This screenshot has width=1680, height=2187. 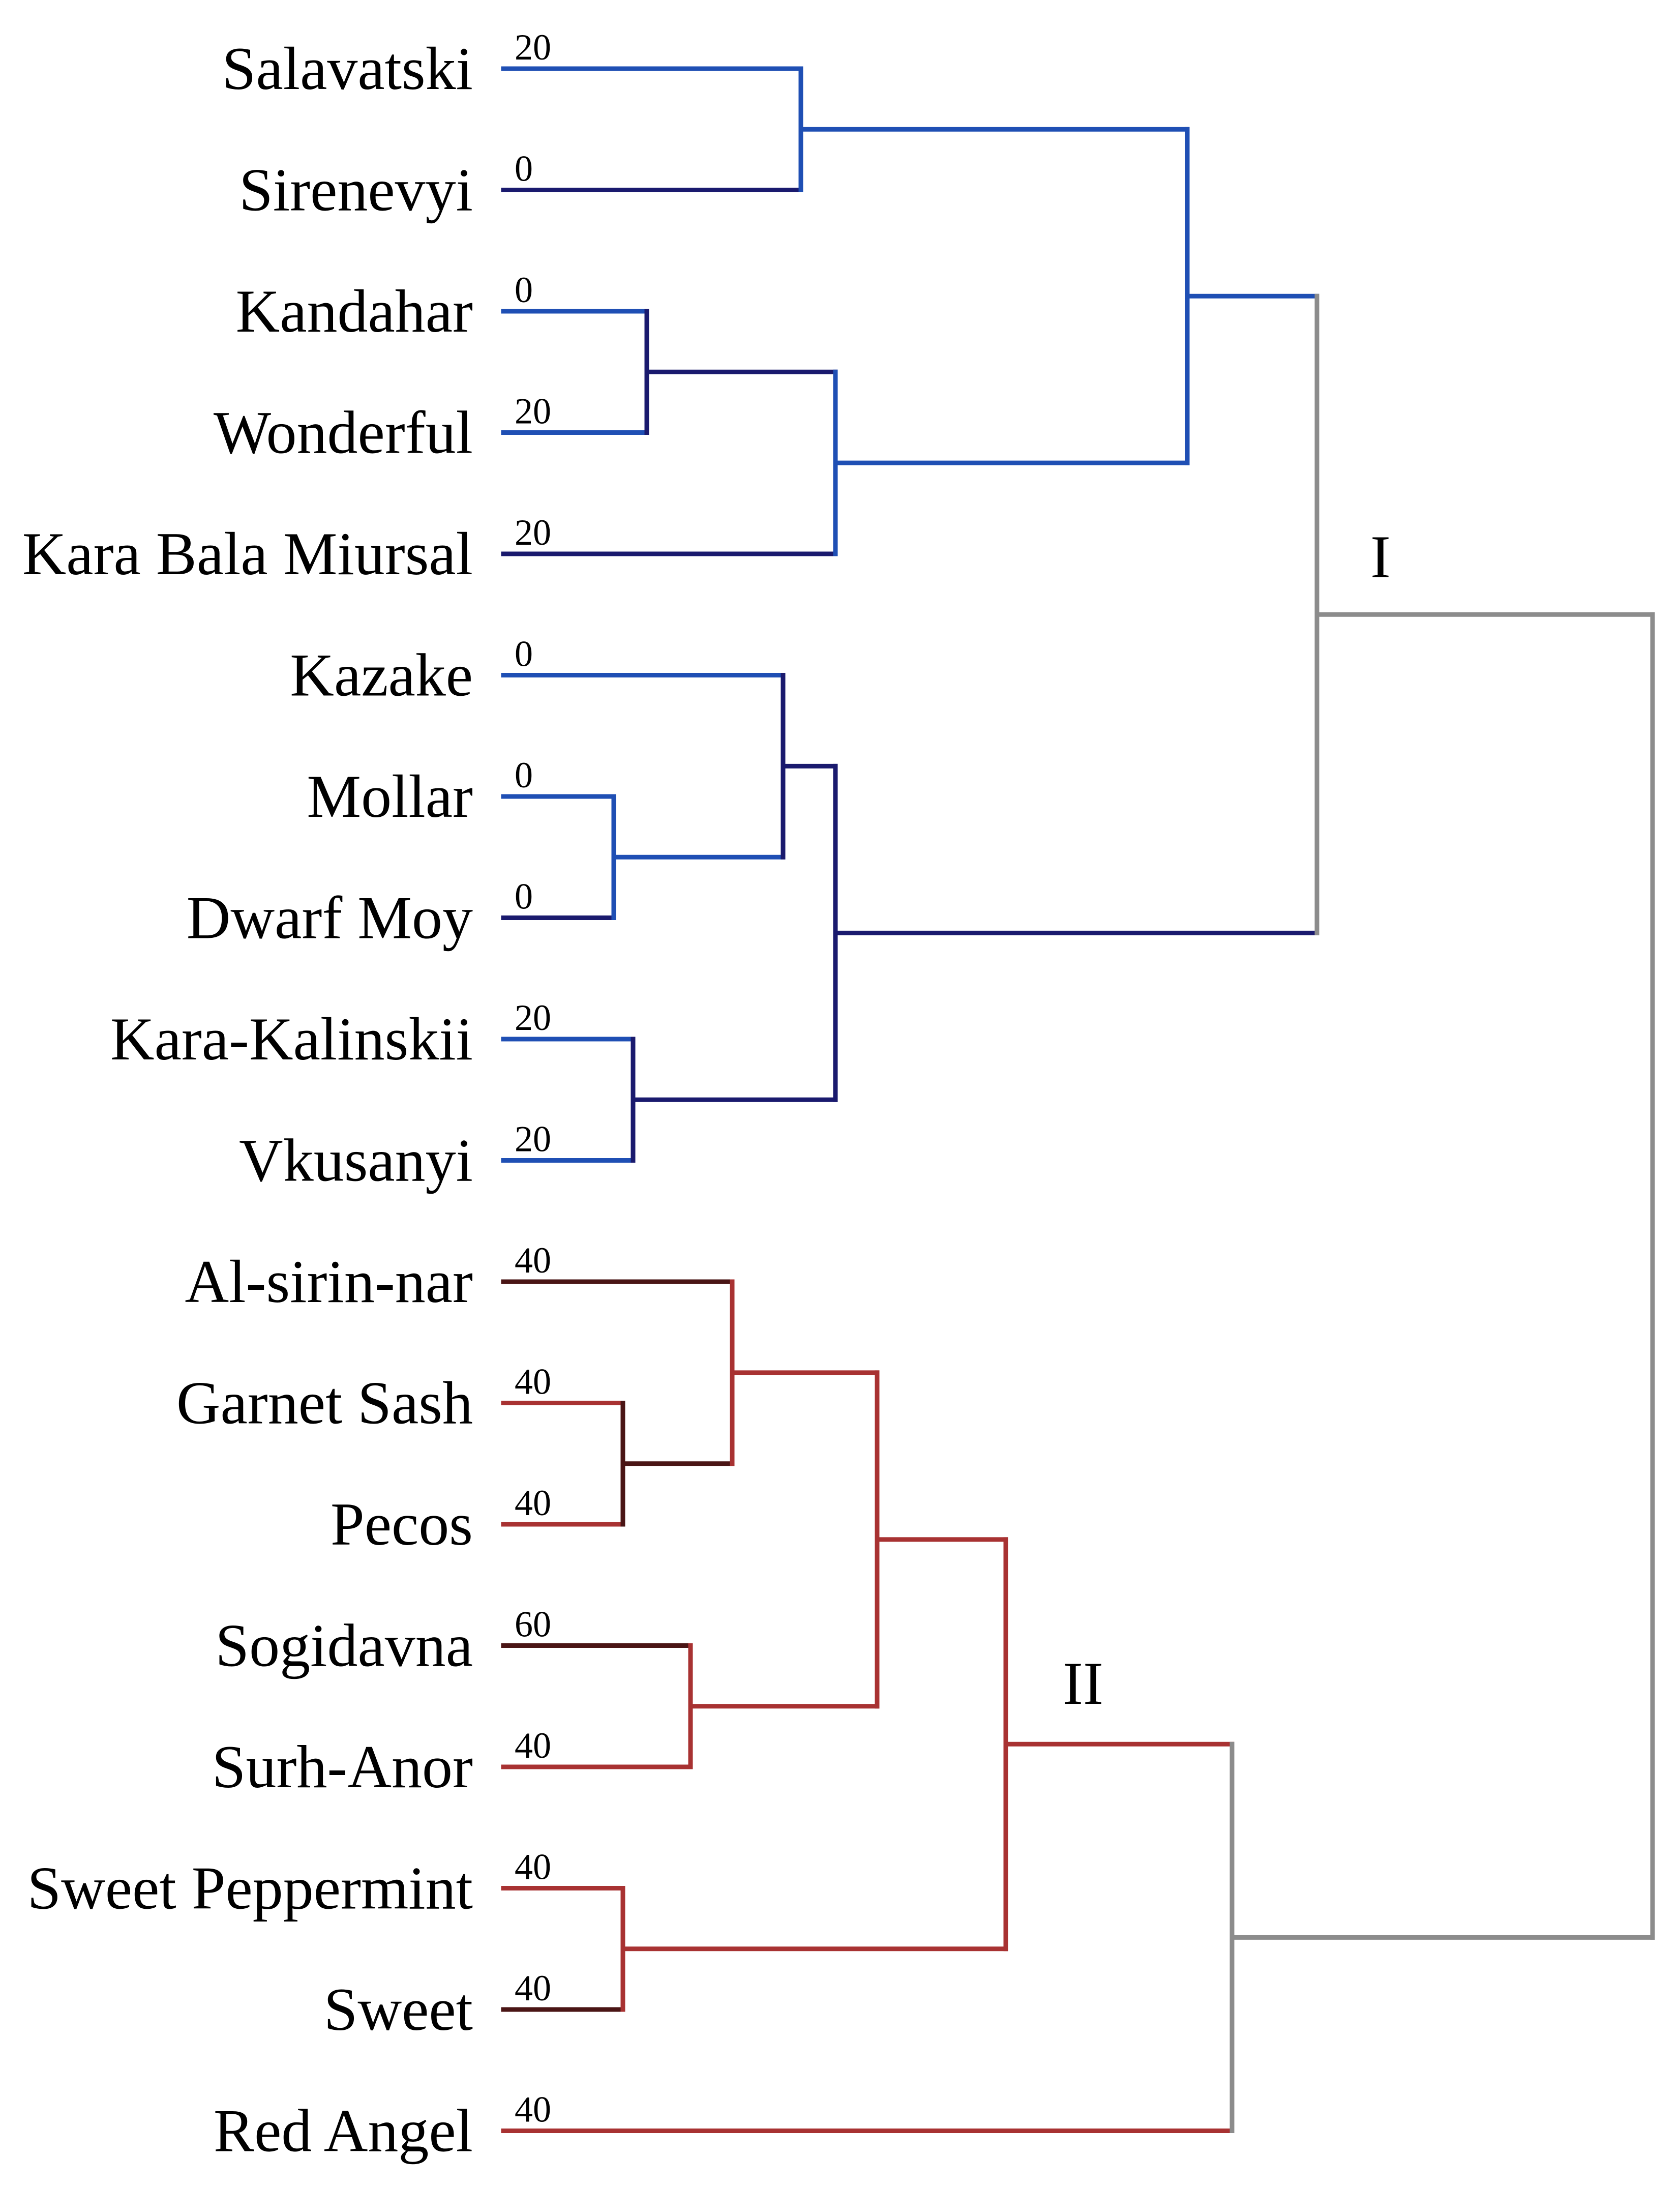 What do you see at coordinates (343, 2131) in the screenshot?
I see `leaf-label: Red Angel` at bounding box center [343, 2131].